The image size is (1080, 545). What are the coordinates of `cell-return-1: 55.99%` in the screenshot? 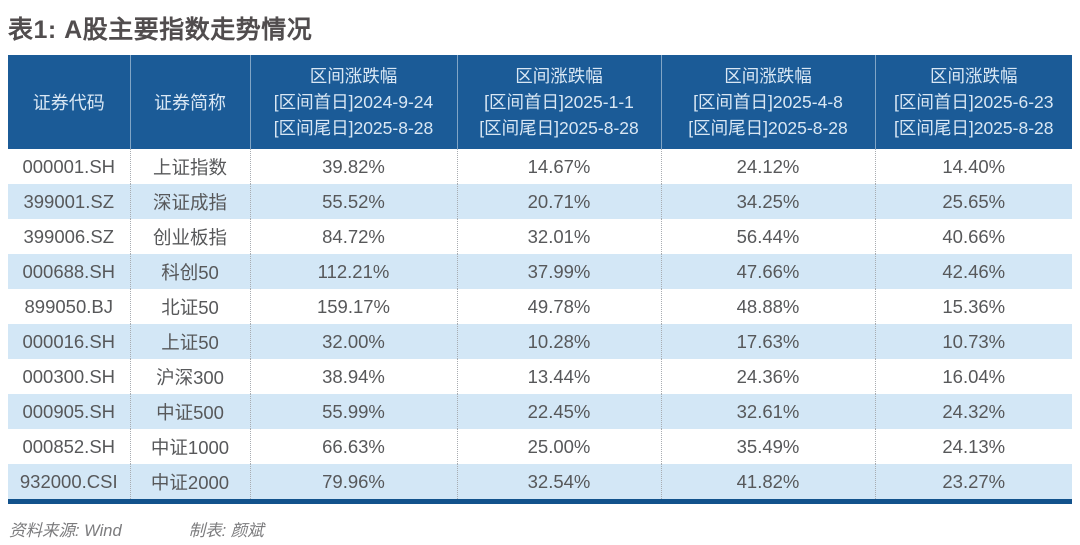 It's located at (353, 411).